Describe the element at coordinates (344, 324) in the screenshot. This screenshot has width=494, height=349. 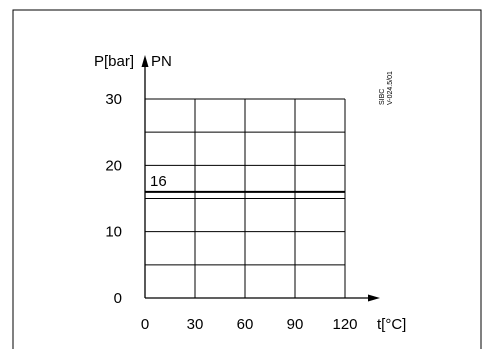
I see `x-tick-label-4: 120` at that location.